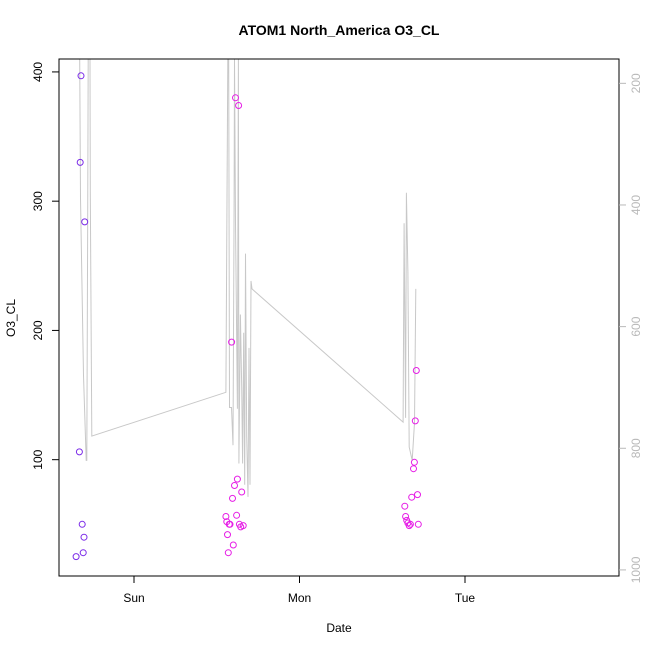 The image size is (650, 650). I want to click on x-tick-label: Tue, so click(465, 598).